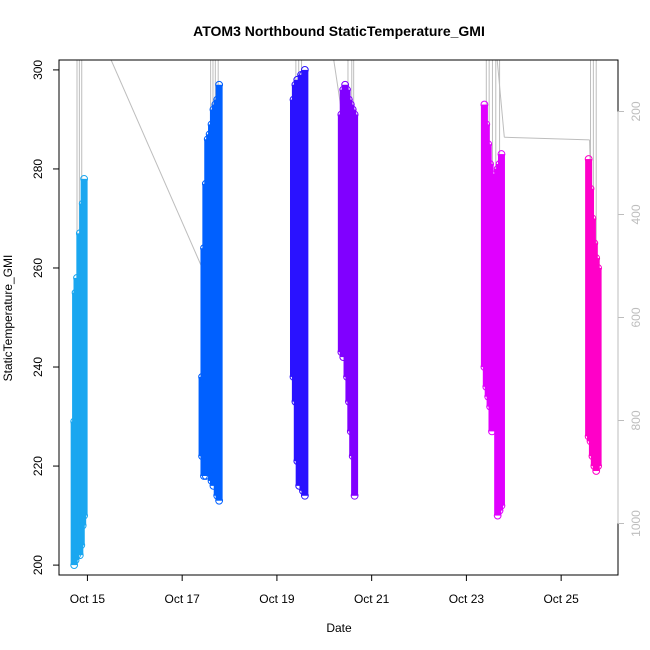  Describe the element at coordinates (467, 599) in the screenshot. I see `x-tick-label: Oct 23` at that location.